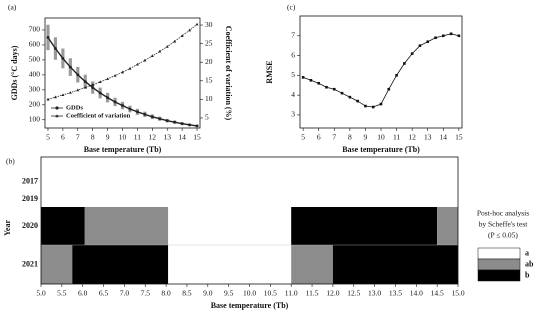 The width and height of the screenshot is (538, 323). What do you see at coordinates (35, 118) in the screenshot?
I see `y-tick-label: 100` at bounding box center [35, 118].